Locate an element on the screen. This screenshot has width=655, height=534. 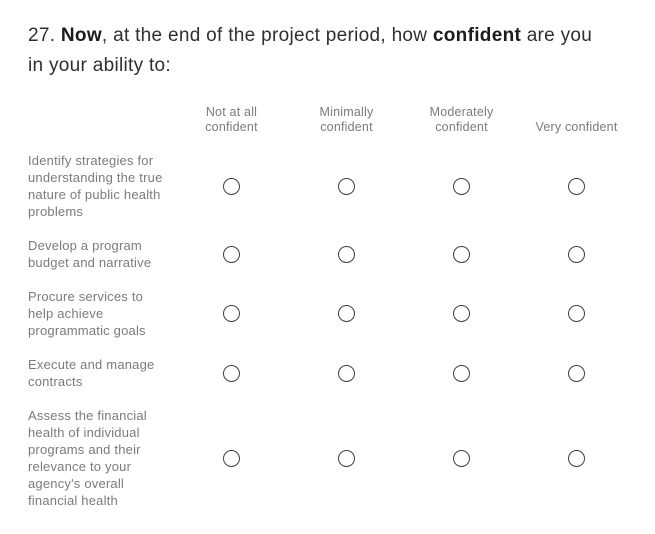
radio-row3-col3 is located at coordinates (576, 373).